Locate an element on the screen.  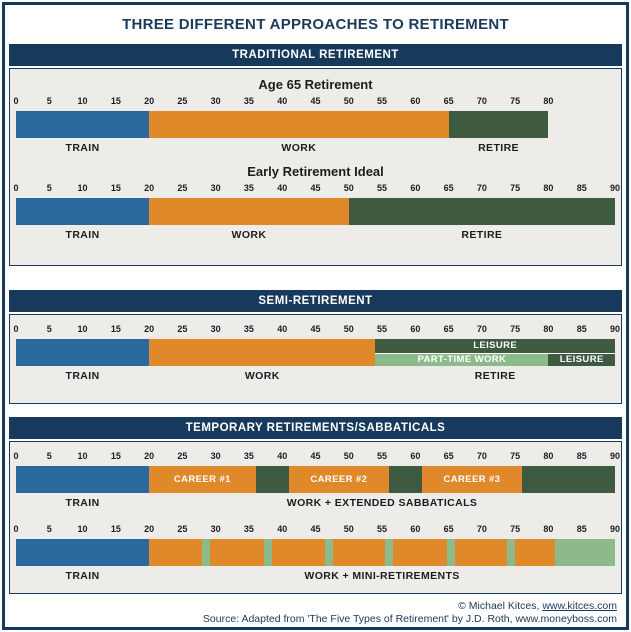
segment-work: CAREER #2 is located at coordinates (338, 479).